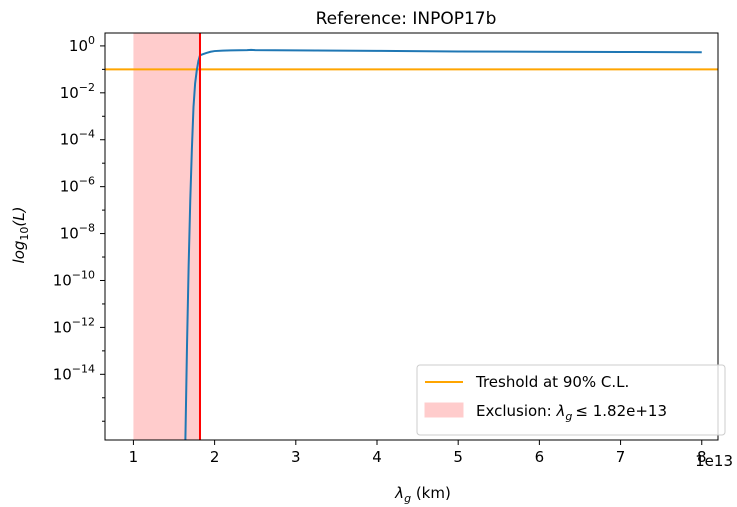 Image resolution: width=737 pixels, height=507 pixels. I want to click on y-tick-label: 10⁻⁸, so click(77, 232).